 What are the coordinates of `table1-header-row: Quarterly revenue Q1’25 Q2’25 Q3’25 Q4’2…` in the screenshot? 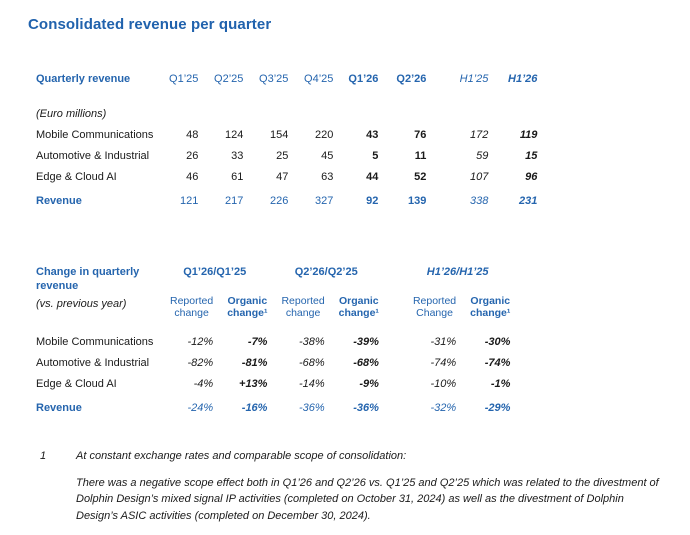 It's located at (286, 85).